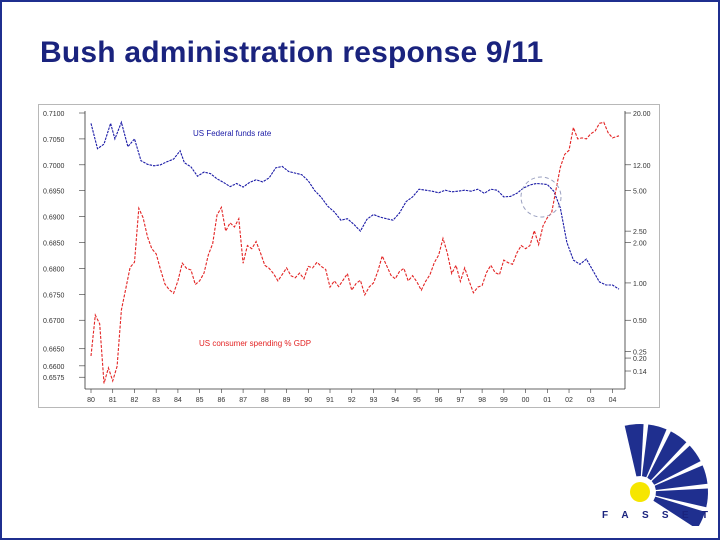 Image resolution: width=720 pixels, height=540 pixels. Describe the element at coordinates (330, 400) in the screenshot. I see `x-tick-label: 91` at that location.